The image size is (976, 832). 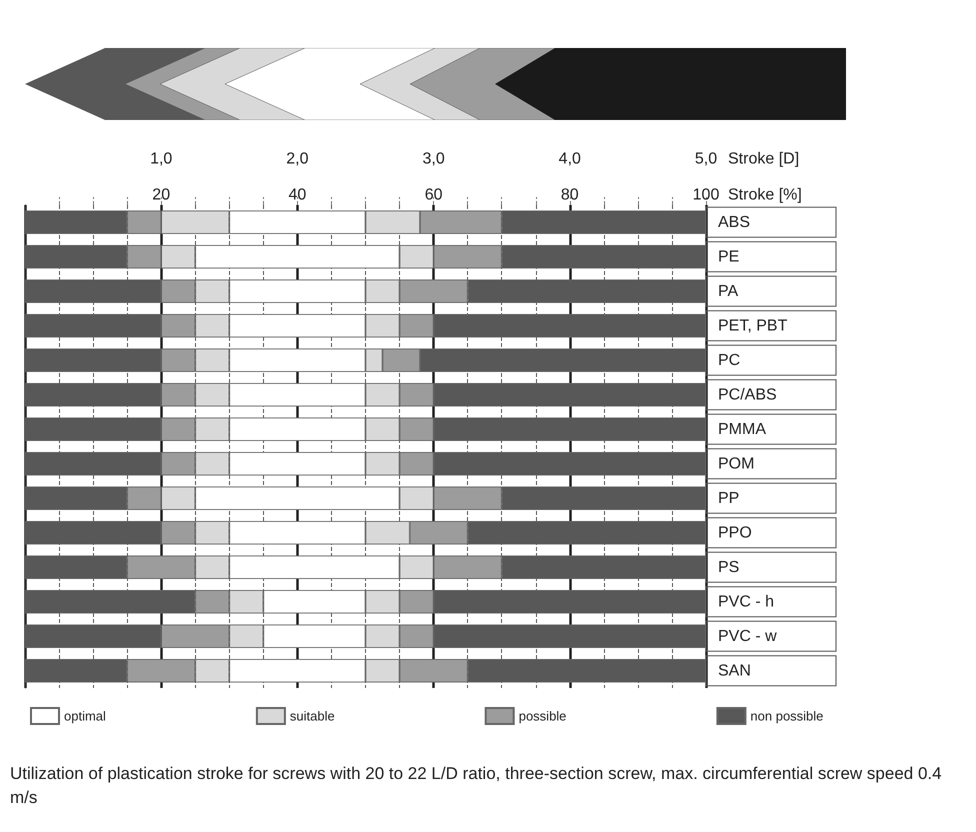 I want to click on y-tick-label: PVC - w, so click(x=748, y=636).